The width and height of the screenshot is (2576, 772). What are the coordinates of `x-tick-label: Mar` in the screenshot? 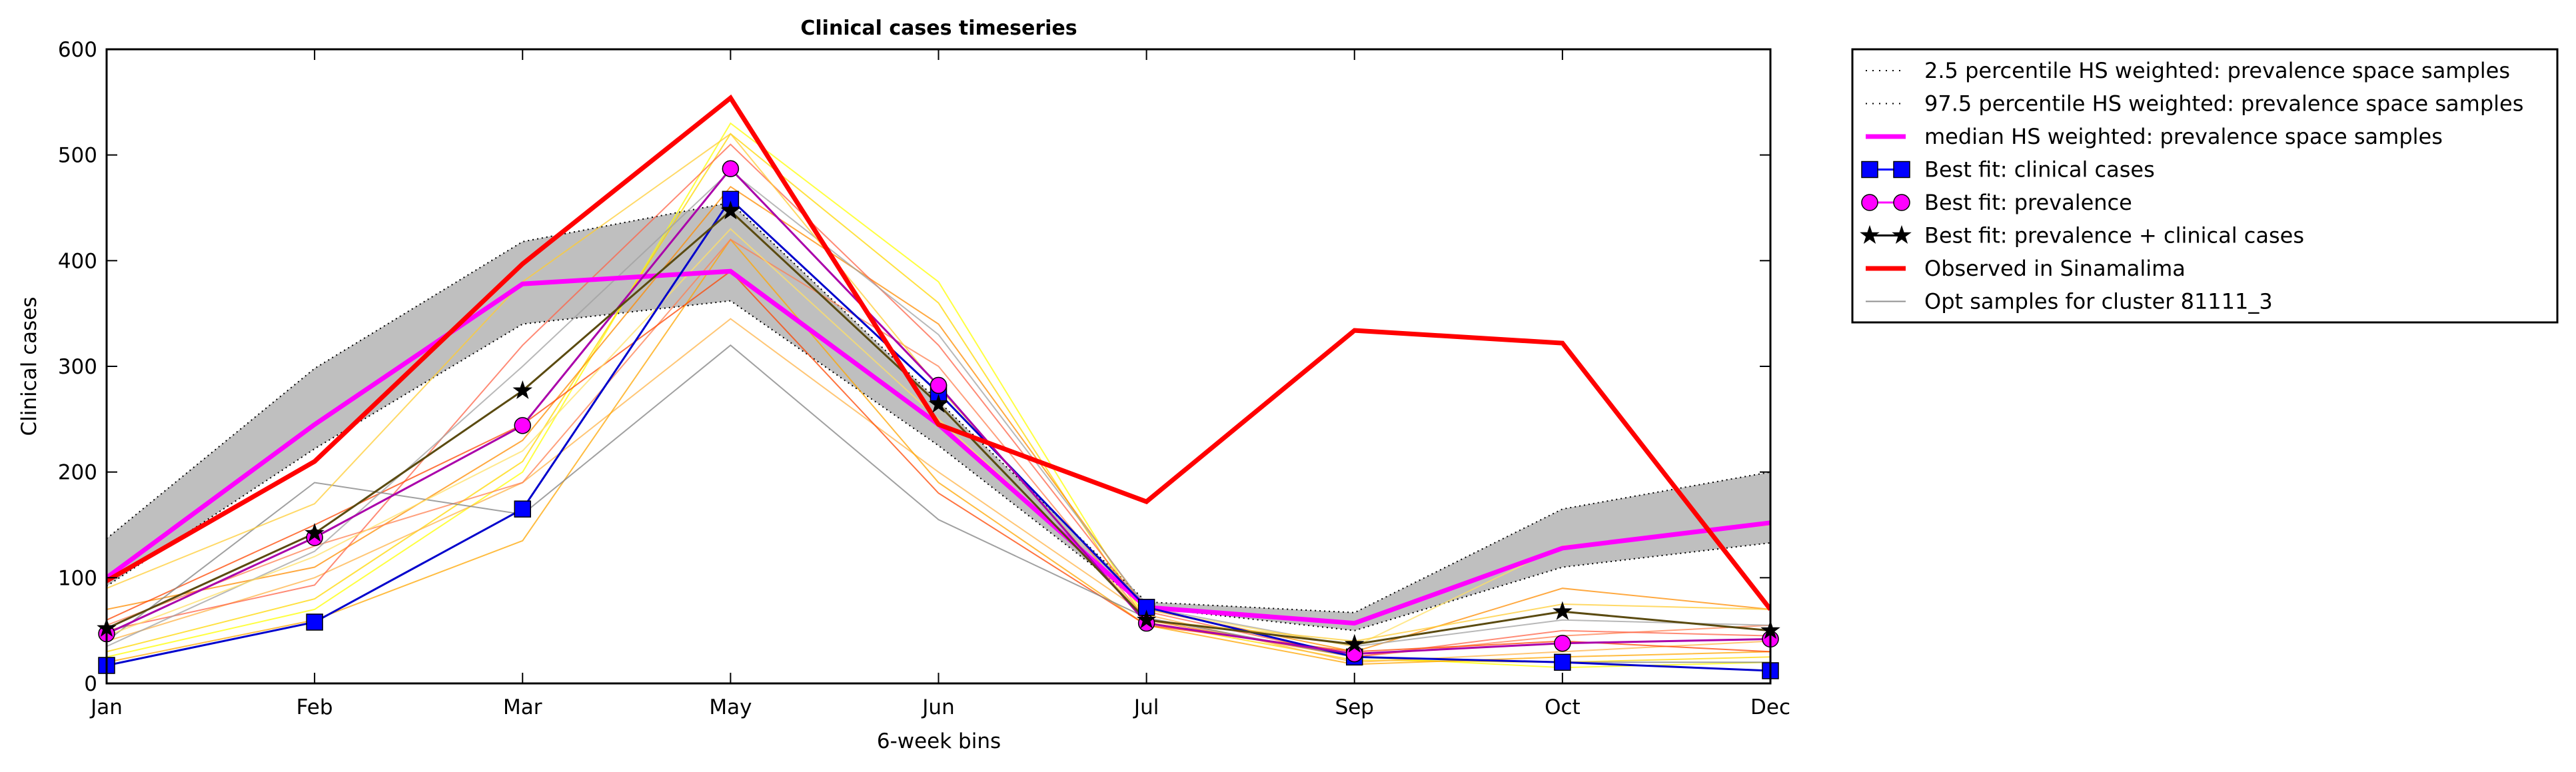 It's located at (522, 707).